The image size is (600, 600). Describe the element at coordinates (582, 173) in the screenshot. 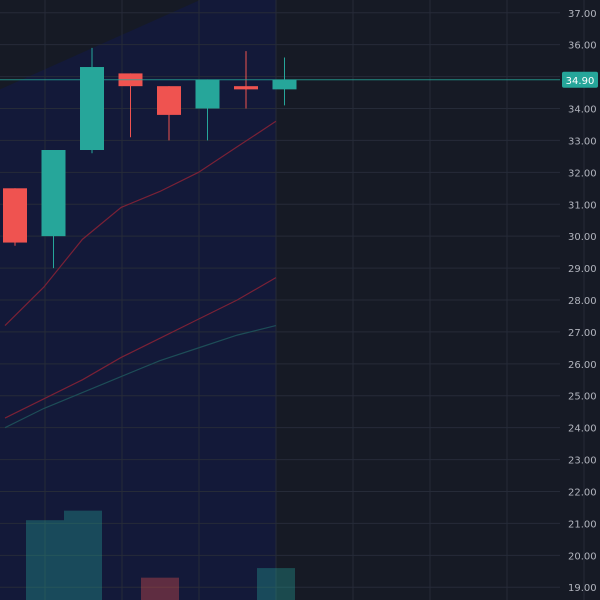

I see `y-axis-tick-label: 32.00` at that location.